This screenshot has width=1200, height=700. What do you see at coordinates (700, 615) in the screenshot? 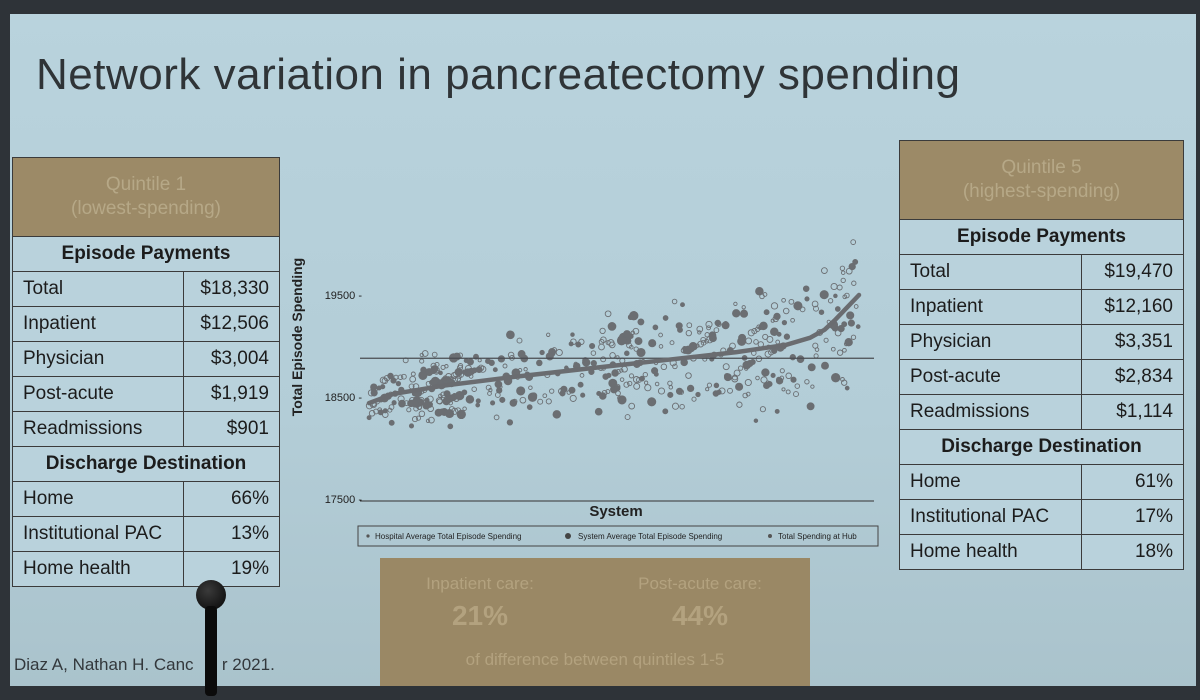
I see `post-acute-percent: 44%` at bounding box center [700, 615].